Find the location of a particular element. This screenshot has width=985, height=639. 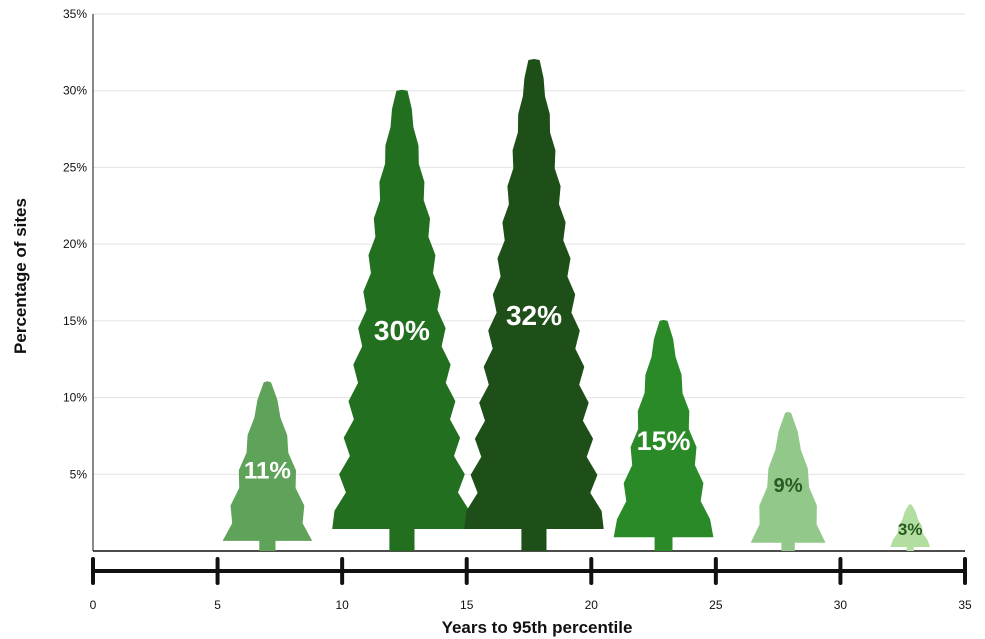

tree-value-label: 11% is located at coordinates (267, 470).